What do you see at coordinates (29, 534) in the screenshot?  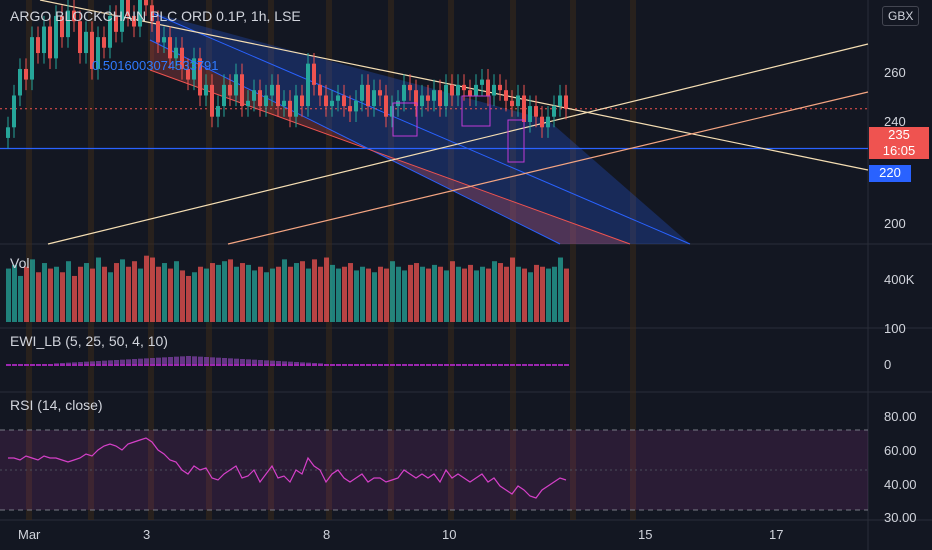 I see `time-tick-mar: Mar` at bounding box center [29, 534].